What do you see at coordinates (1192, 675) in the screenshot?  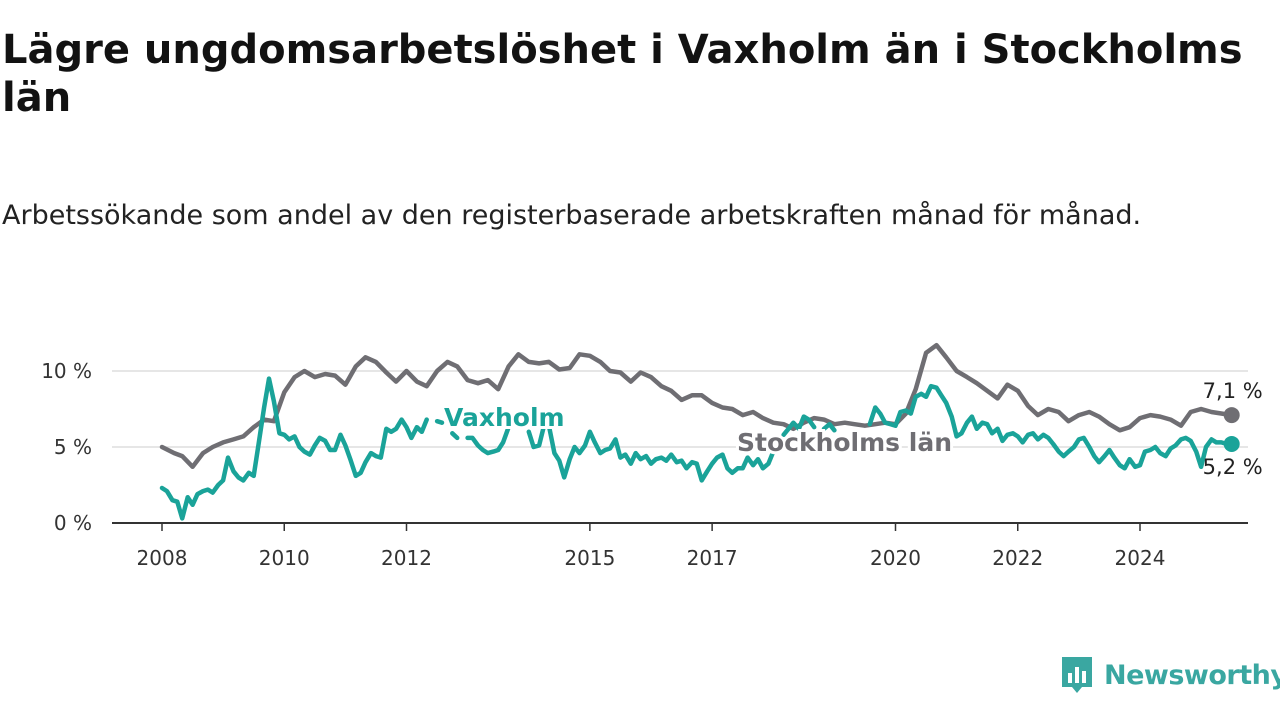 I see `brand-name: Newsworthy` at bounding box center [1192, 675].